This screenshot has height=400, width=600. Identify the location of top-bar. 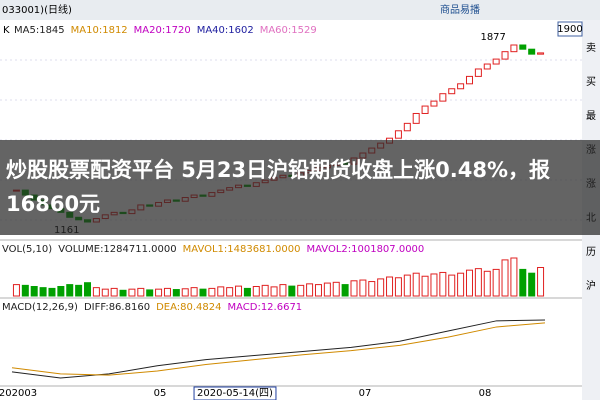
(300, 10).